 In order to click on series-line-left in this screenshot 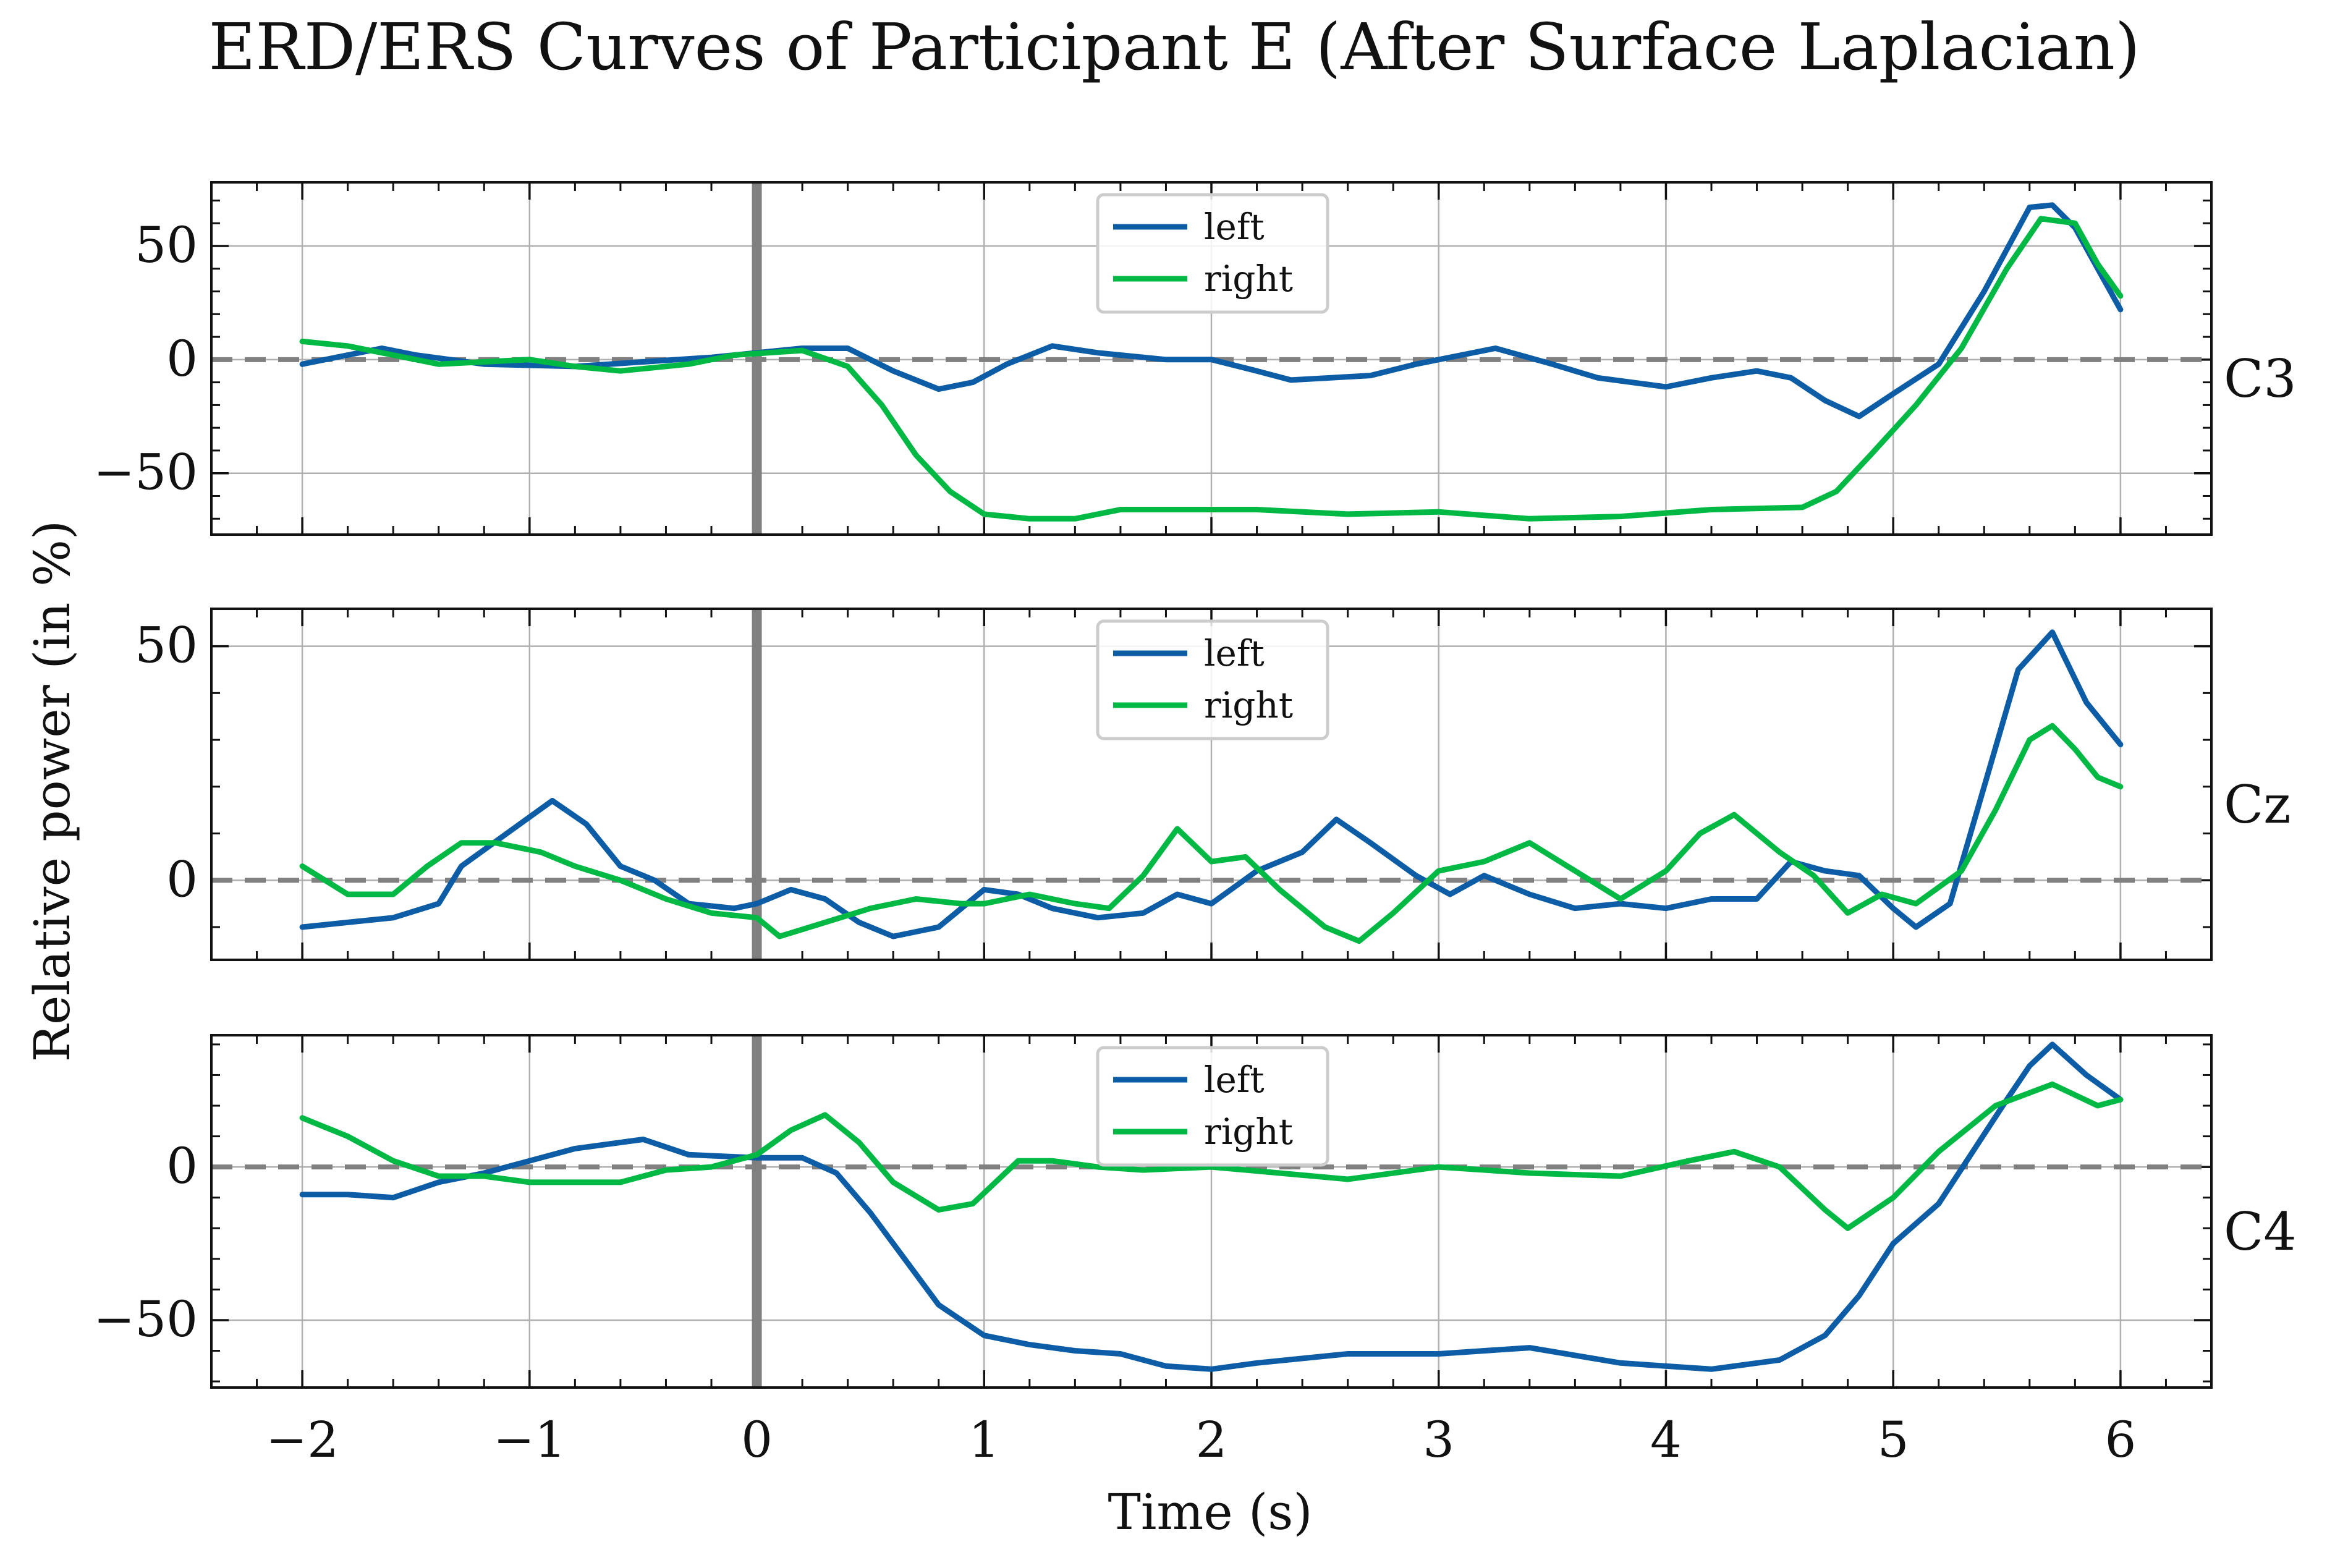, I will do `click(1211, 311)`.